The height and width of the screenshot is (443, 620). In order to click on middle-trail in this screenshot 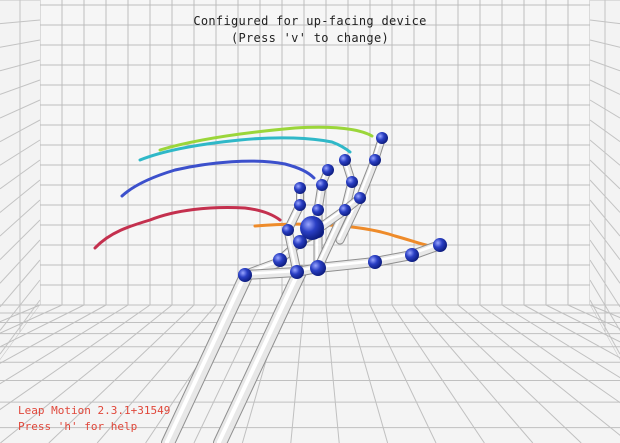, I will do `click(218, 178)`.